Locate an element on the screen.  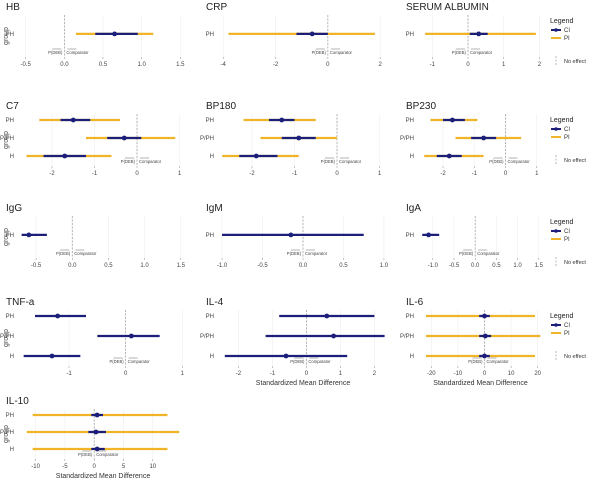
panel-title: IgA is located at coordinates (413, 208).